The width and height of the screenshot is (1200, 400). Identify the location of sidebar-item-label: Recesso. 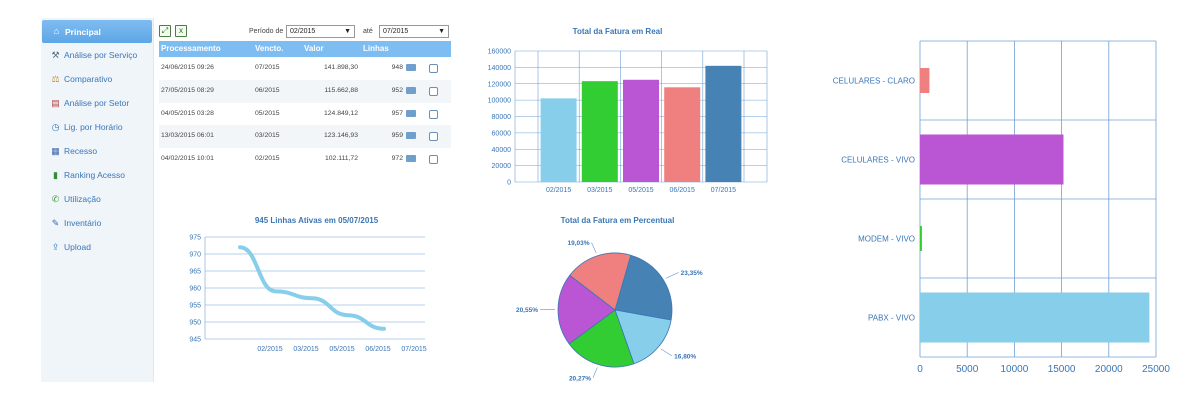
(81, 151).